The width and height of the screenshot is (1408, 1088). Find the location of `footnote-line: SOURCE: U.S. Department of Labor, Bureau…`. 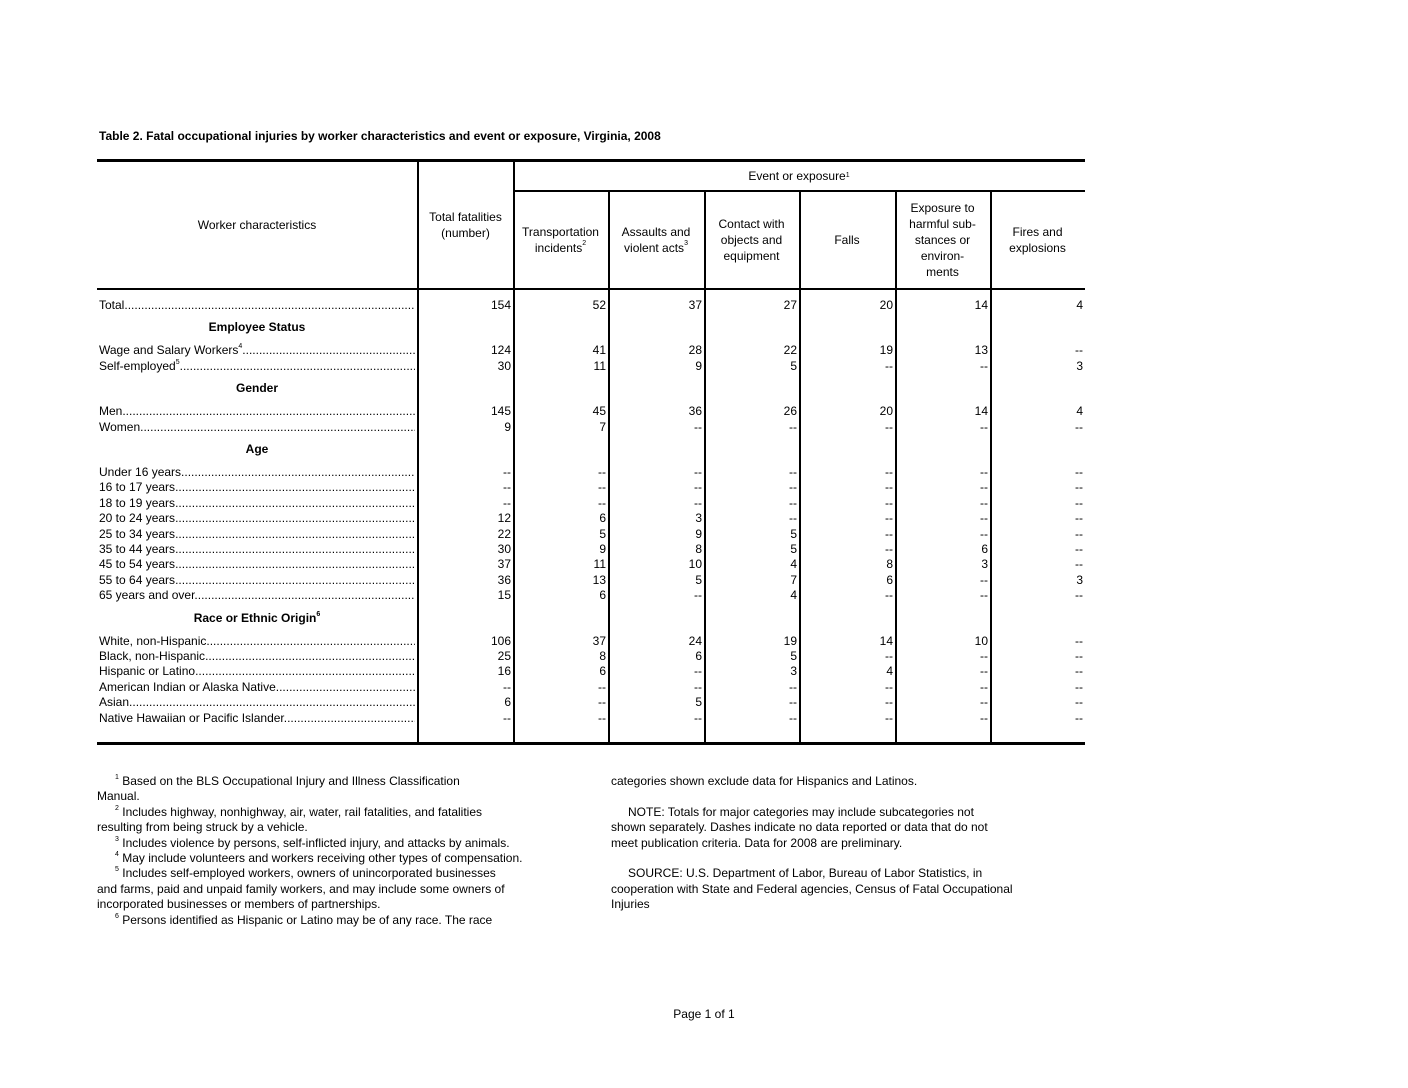

footnote-line: SOURCE: U.S. Department of Labor, Bureau… is located at coordinates (805, 873).